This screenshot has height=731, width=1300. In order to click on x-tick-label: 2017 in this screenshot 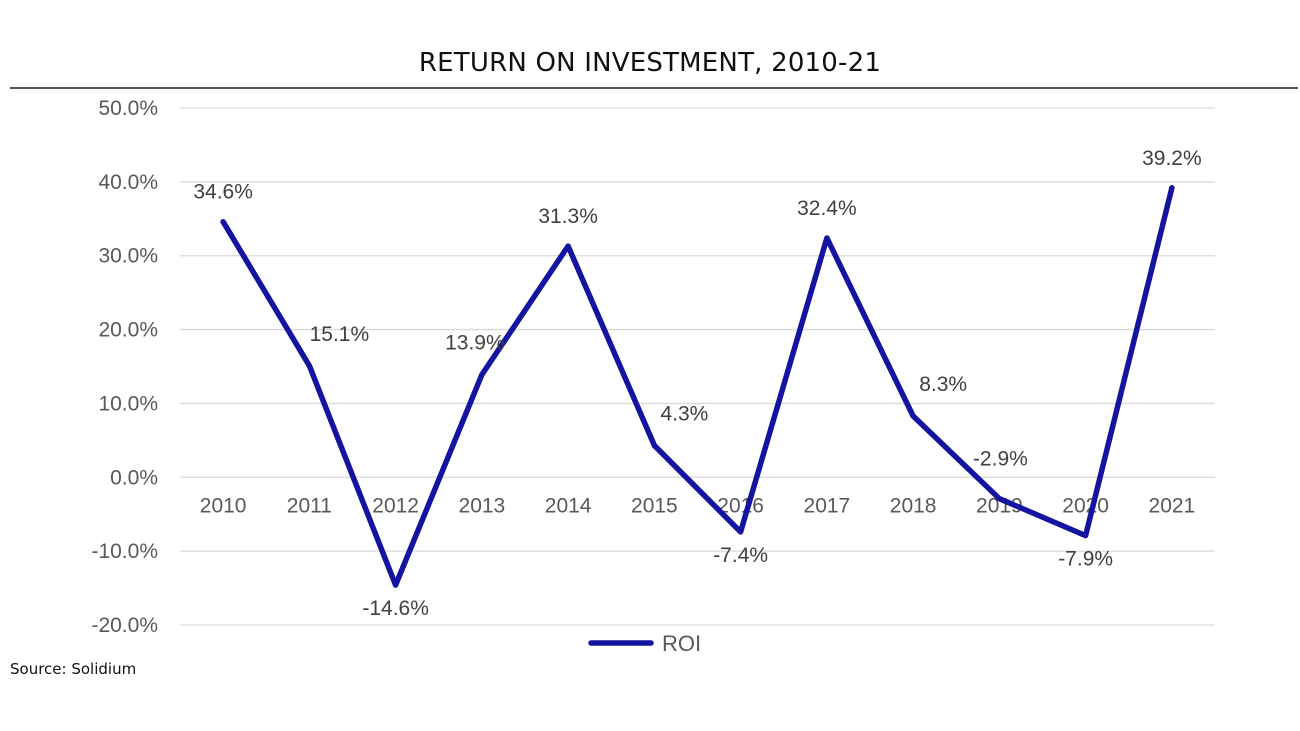, I will do `click(827, 505)`.